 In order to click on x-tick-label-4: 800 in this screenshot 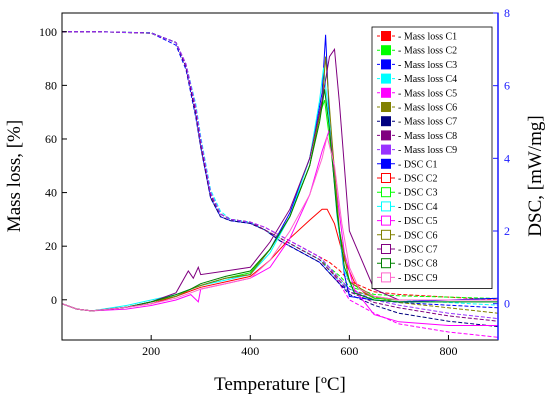, I will do `click(448, 351)`.